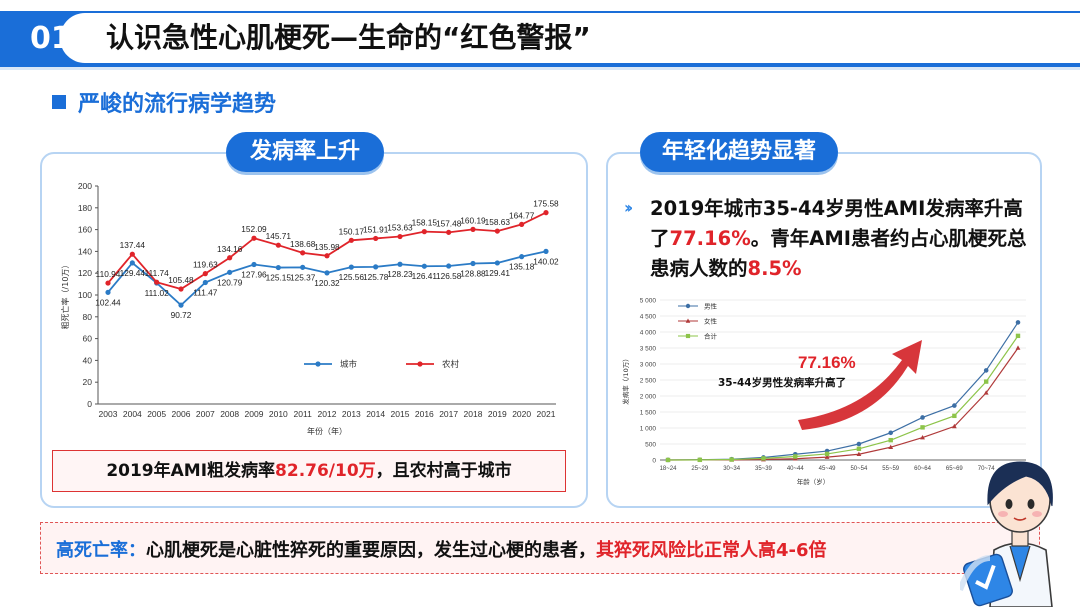  Describe the element at coordinates (473, 414) in the screenshot. I see `x-tick-label: 2018` at that location.